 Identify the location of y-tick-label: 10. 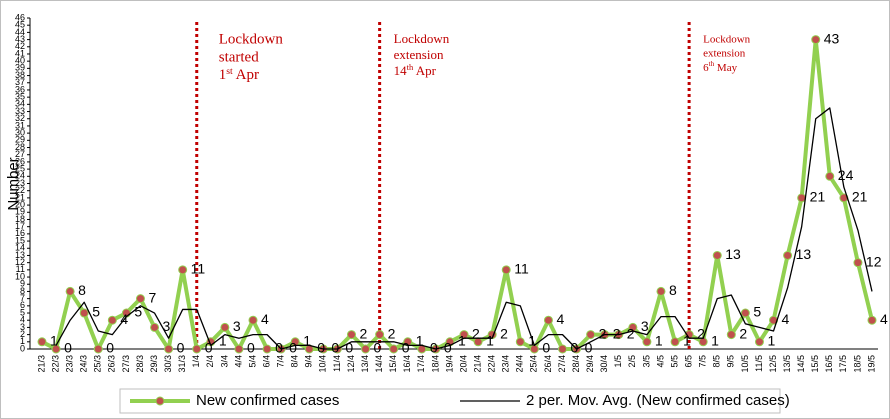
(20, 276).